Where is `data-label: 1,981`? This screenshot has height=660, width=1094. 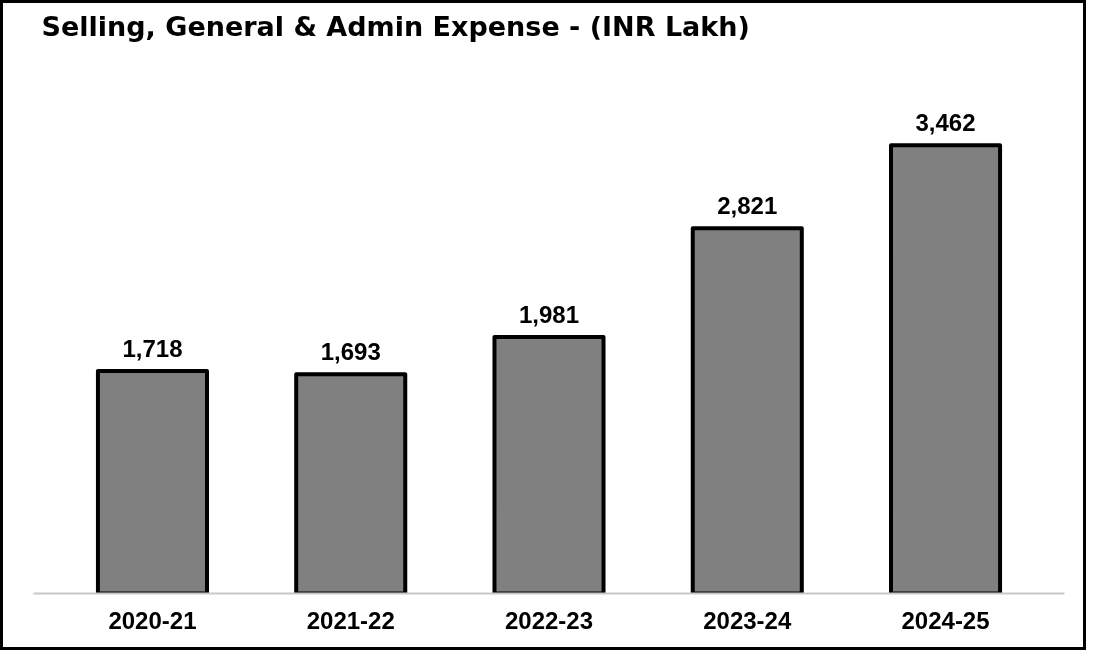
data-label: 1,981 is located at coordinates (549, 314).